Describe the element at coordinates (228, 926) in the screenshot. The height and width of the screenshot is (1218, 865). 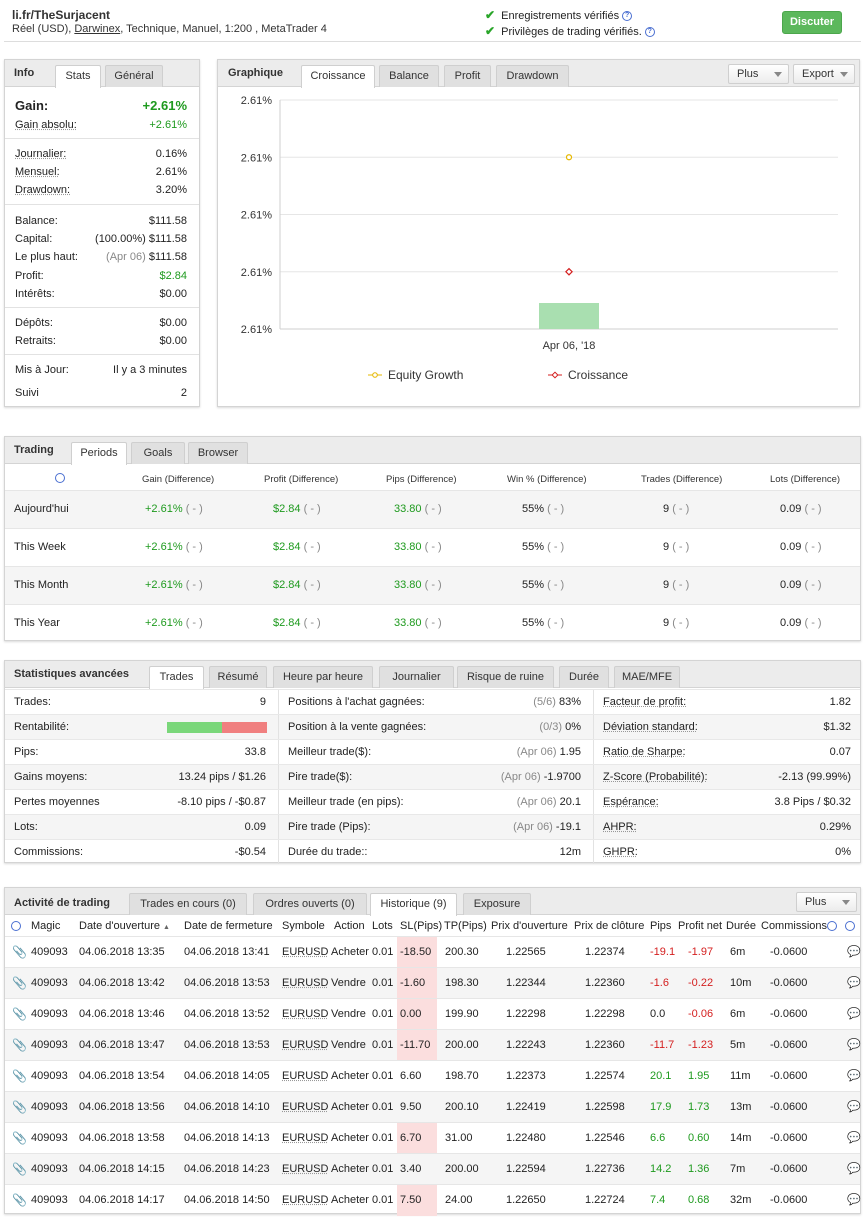
I see `history-column-header: Date de fermeture` at that location.